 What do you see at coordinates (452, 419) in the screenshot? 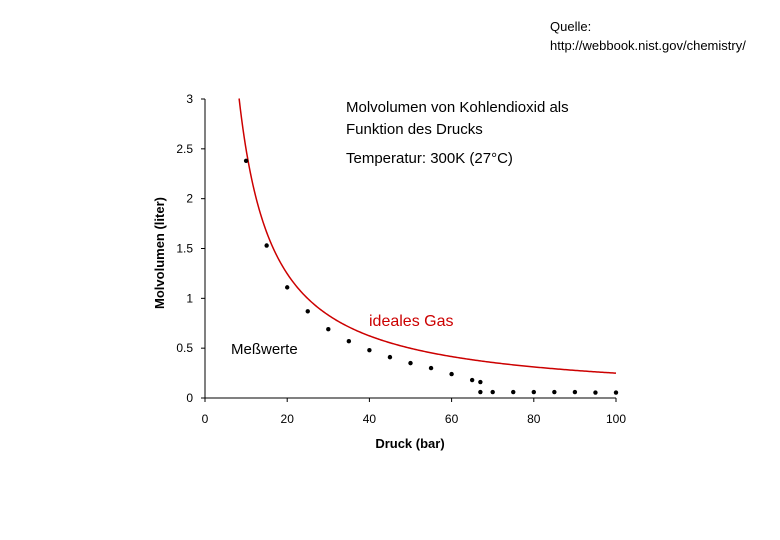
I see `x-tick-label: 60` at bounding box center [452, 419].